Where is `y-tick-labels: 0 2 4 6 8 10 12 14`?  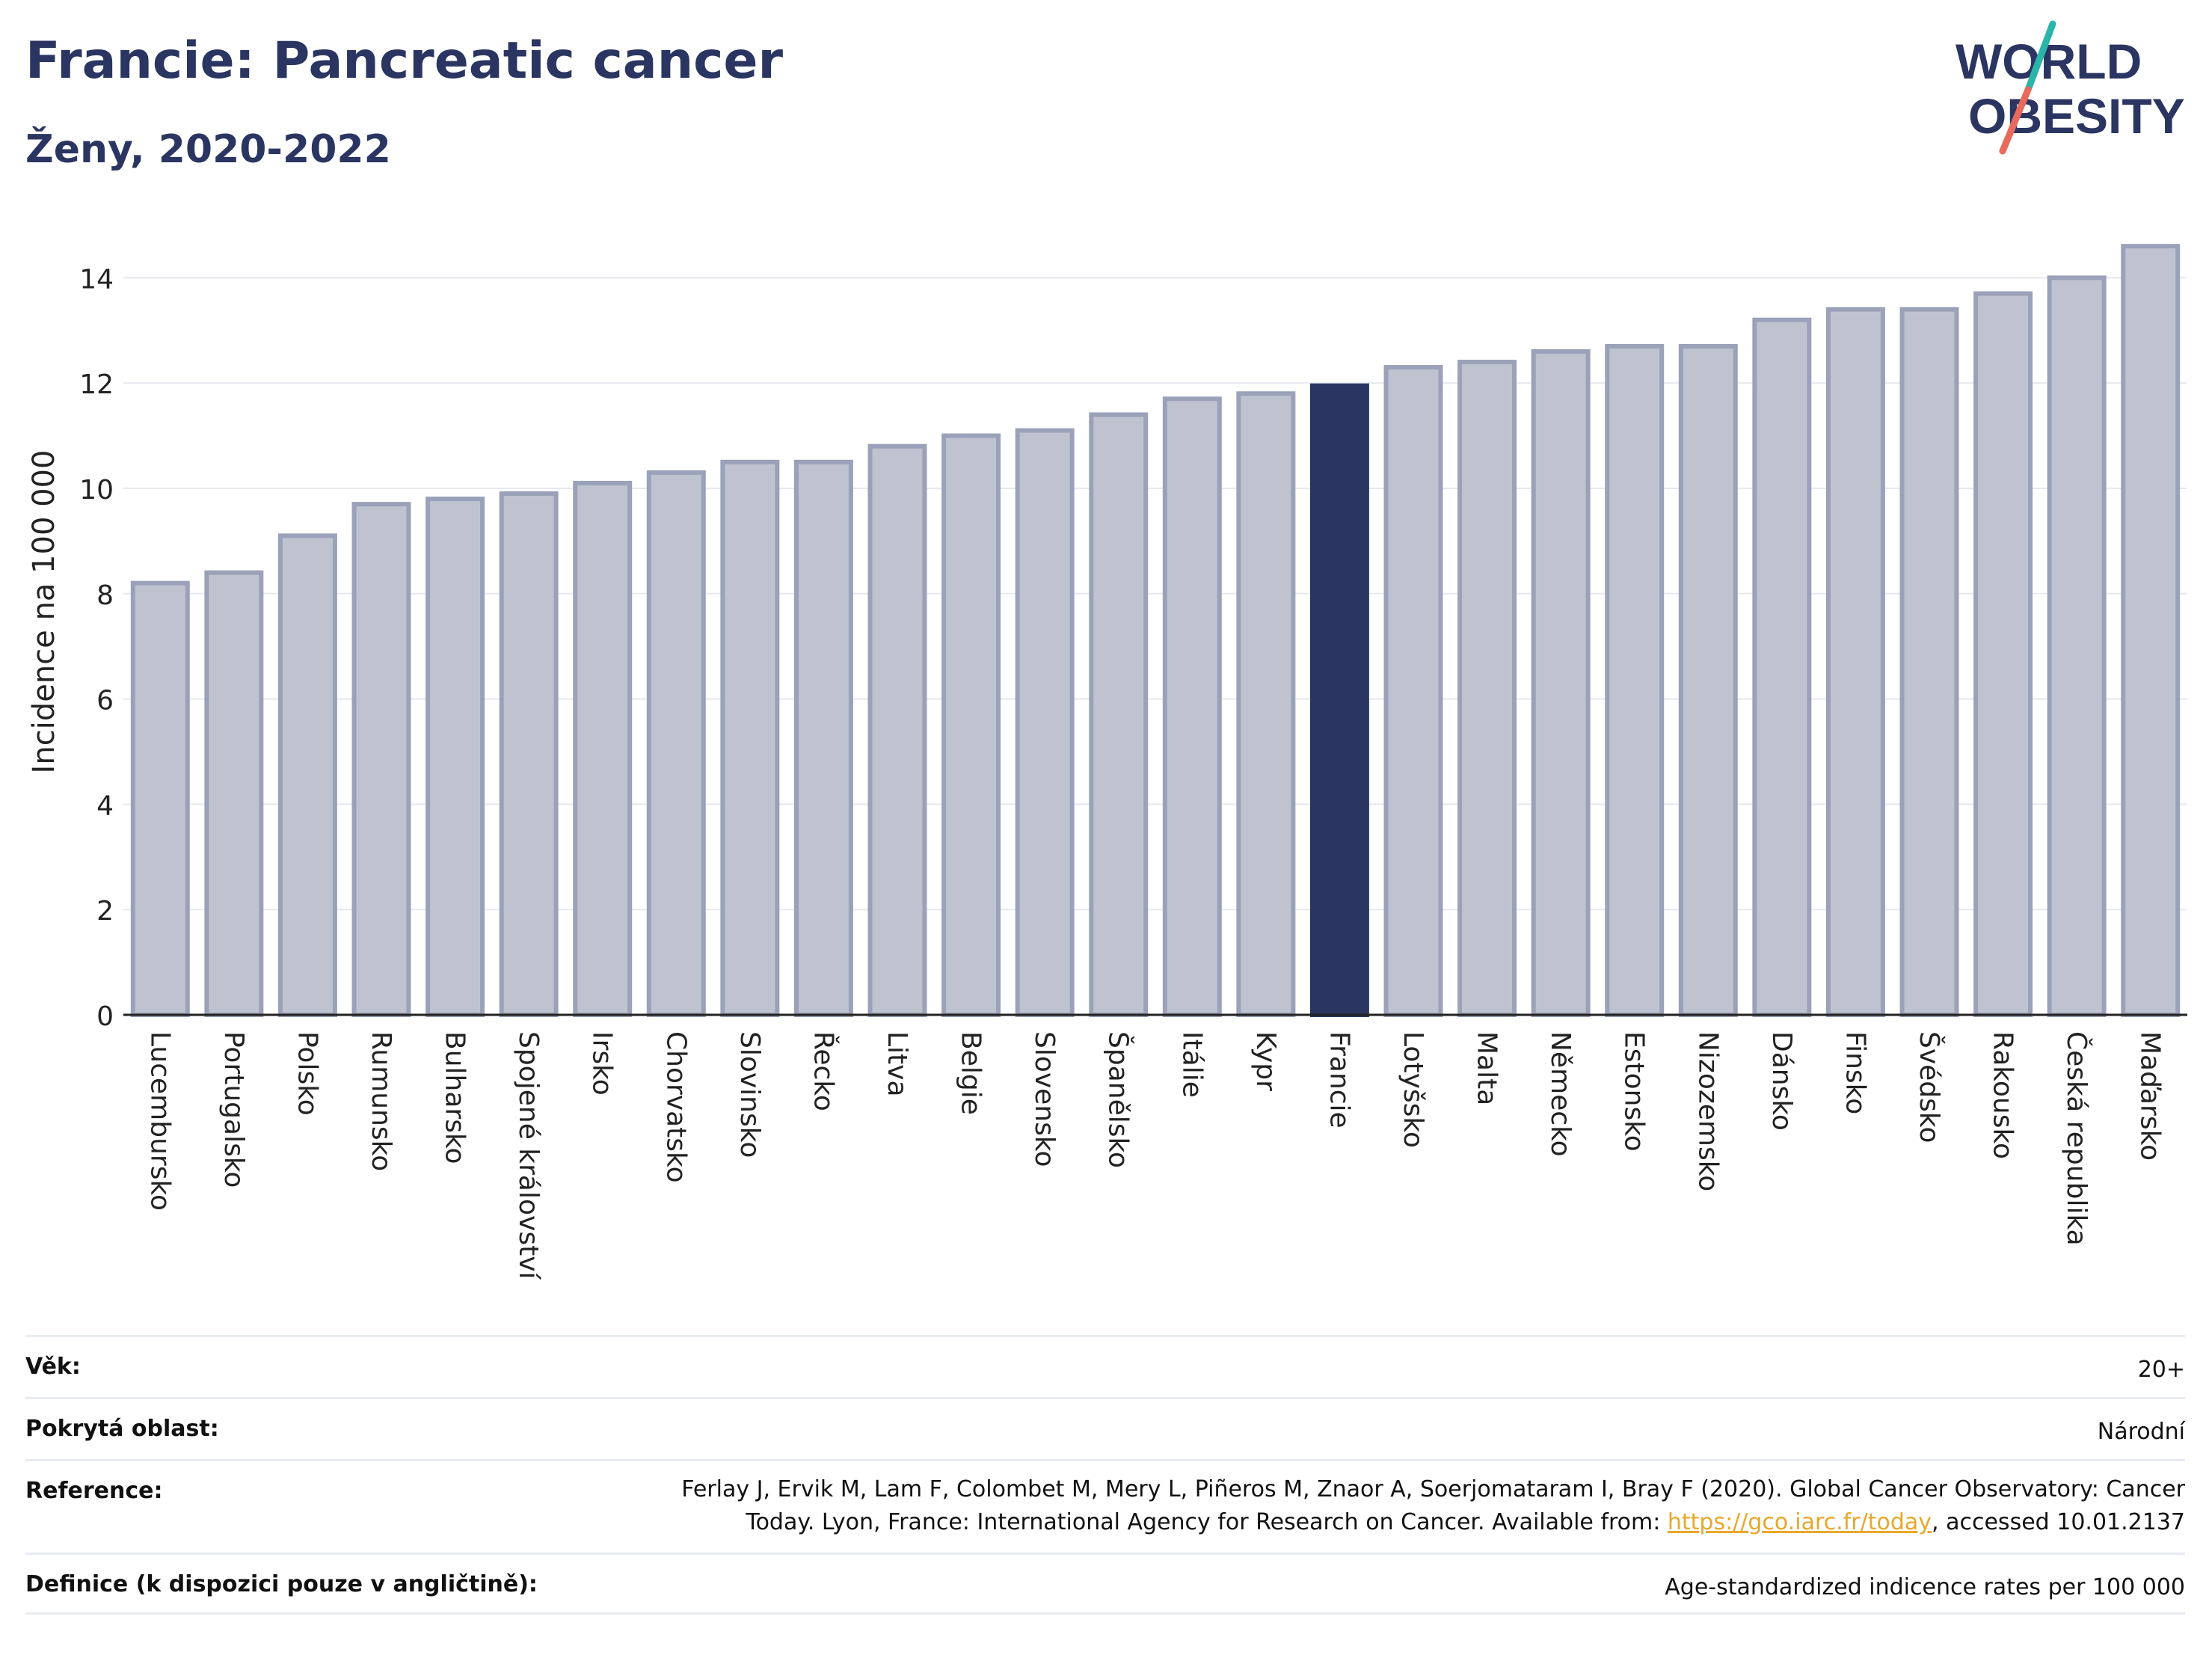 y-tick-labels: 0 2 4 6 8 10 12 14 is located at coordinates (96, 648).